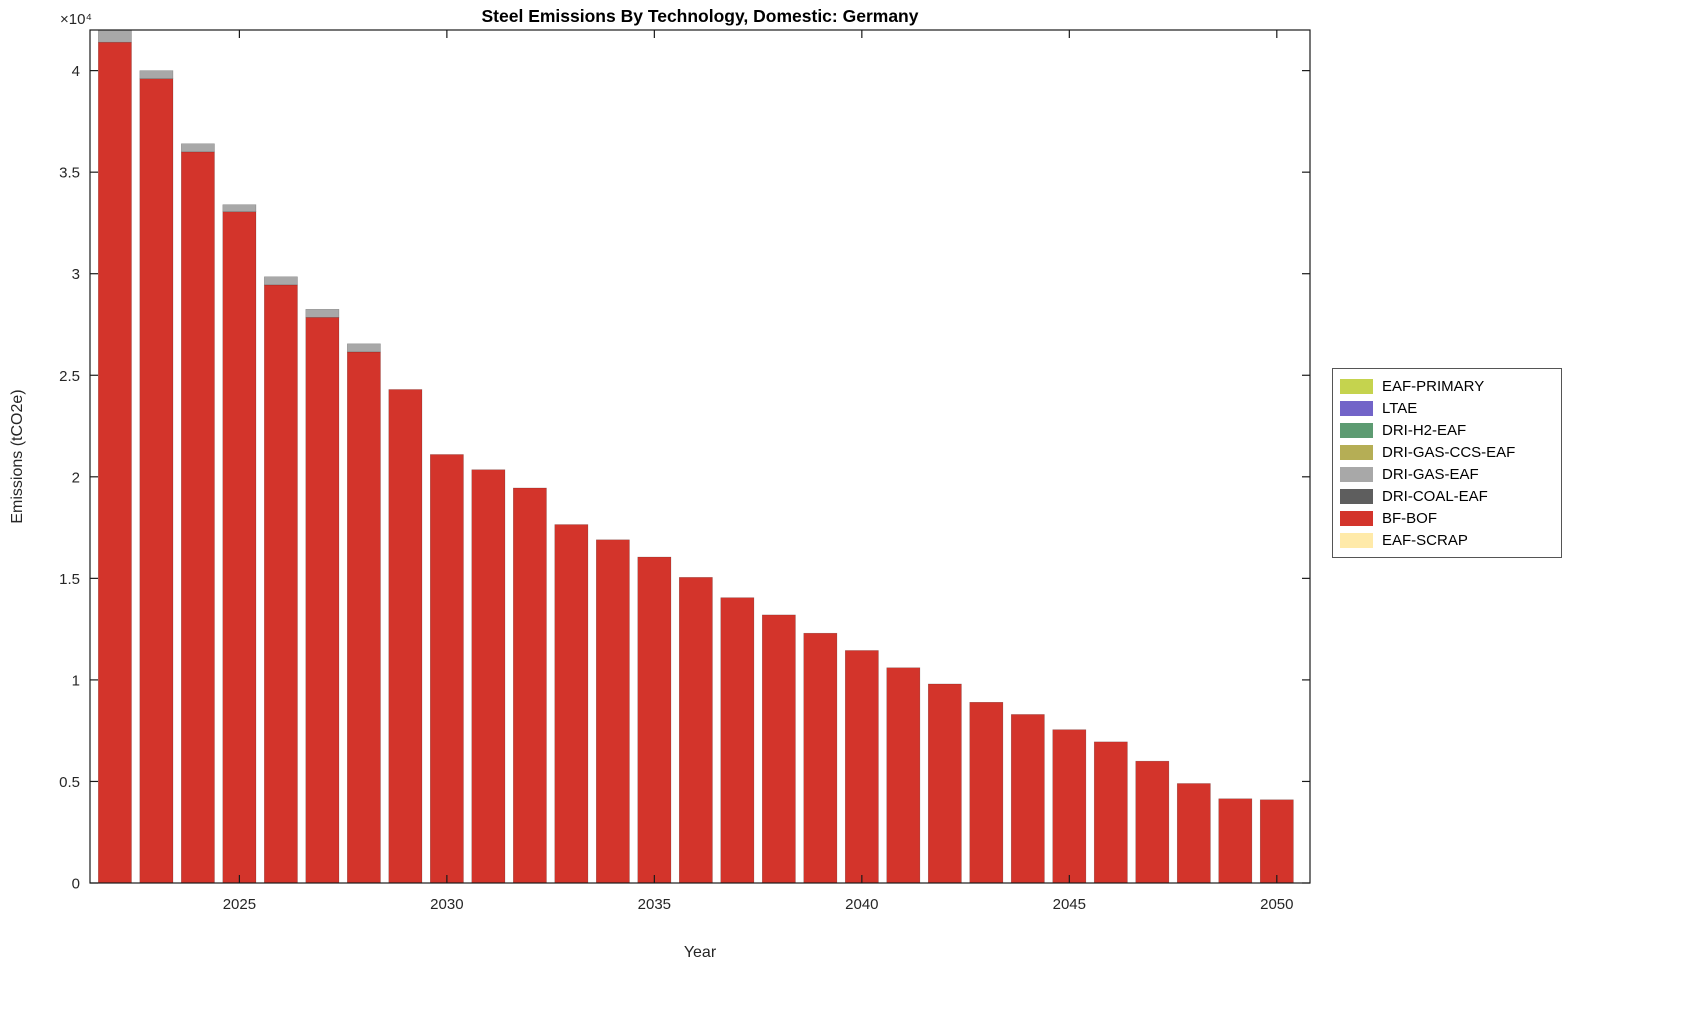 The height and width of the screenshot is (1023, 1696). Describe the element at coordinates (1235, 841) in the screenshot. I see `bar-segment-bf-bof-2049` at that location.